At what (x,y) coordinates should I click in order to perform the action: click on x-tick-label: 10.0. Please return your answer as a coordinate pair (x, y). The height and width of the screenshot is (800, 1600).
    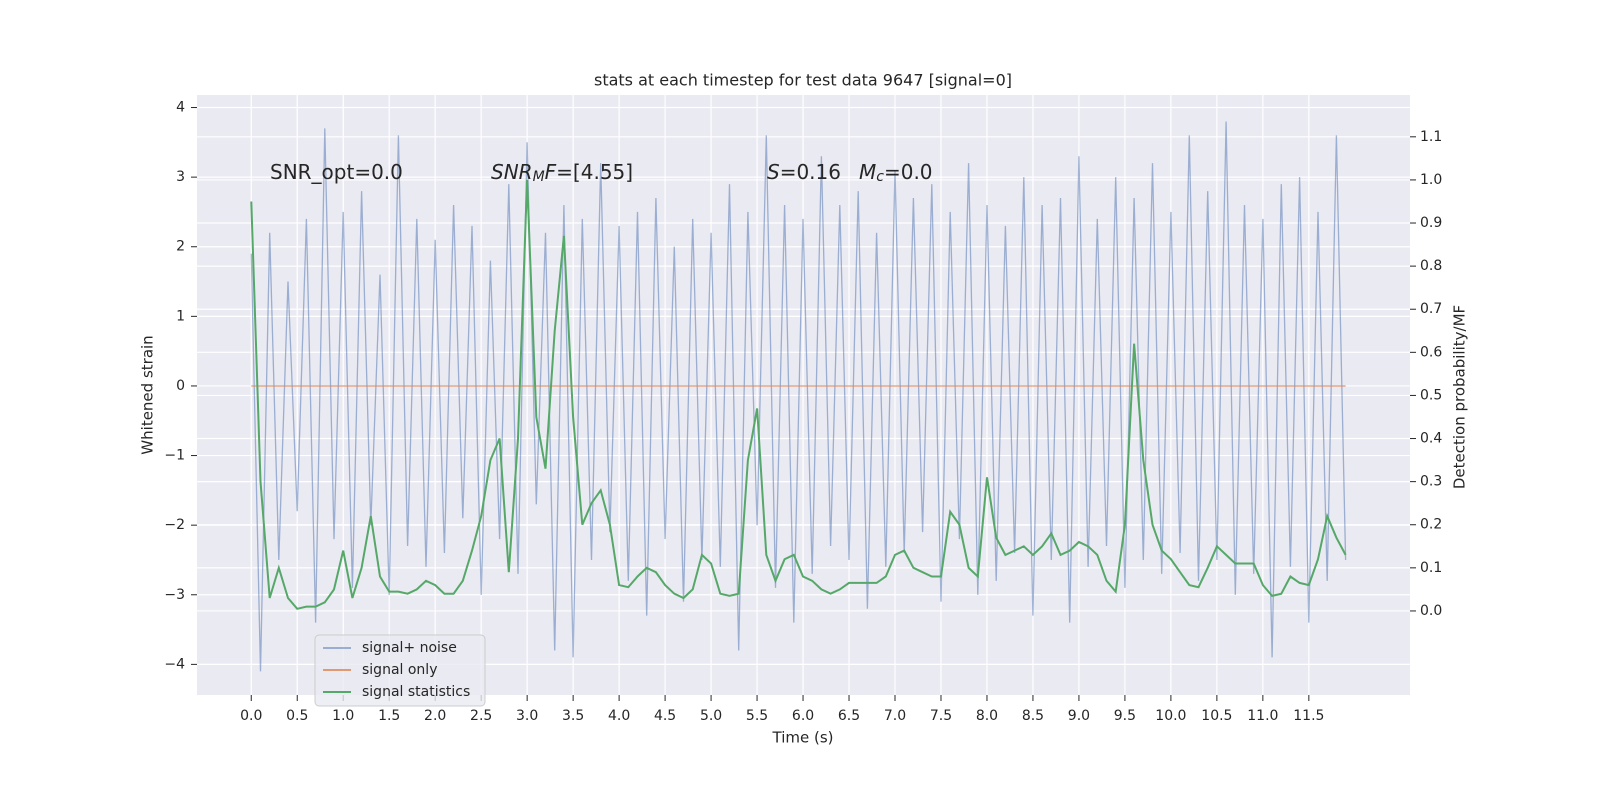
    Looking at the image, I should click on (1170, 716).